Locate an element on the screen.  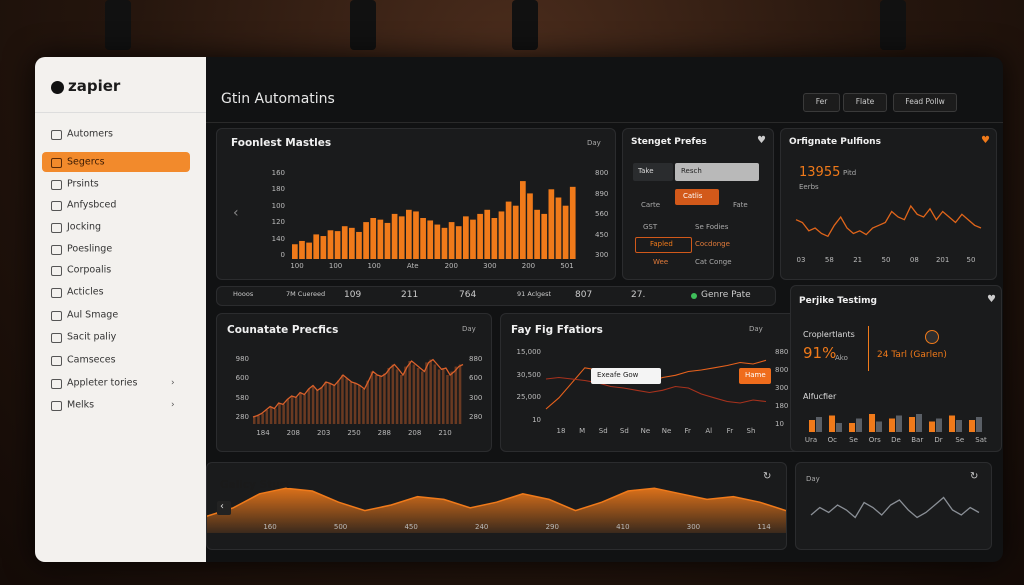
nav-item: Automers is located at coordinates (90, 134).